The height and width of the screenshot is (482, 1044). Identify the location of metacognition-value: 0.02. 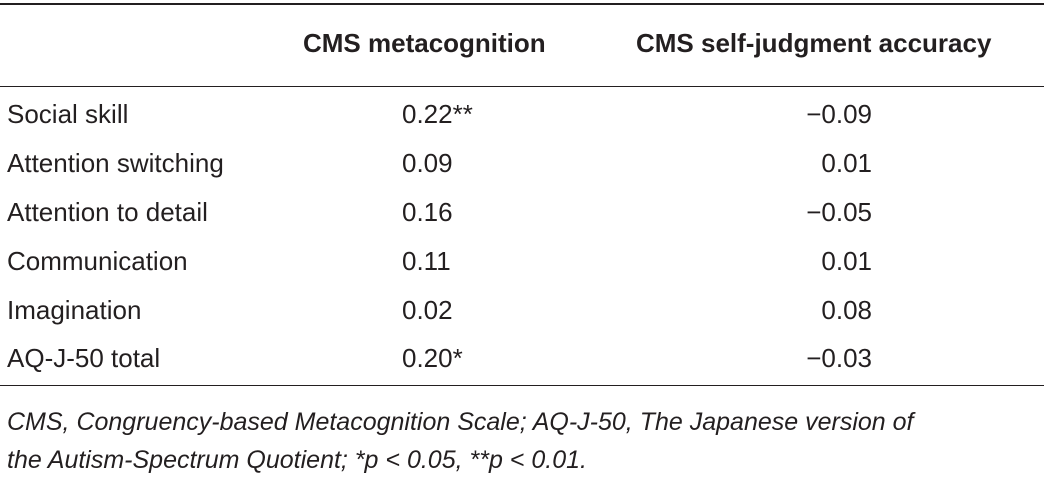
(427, 310).